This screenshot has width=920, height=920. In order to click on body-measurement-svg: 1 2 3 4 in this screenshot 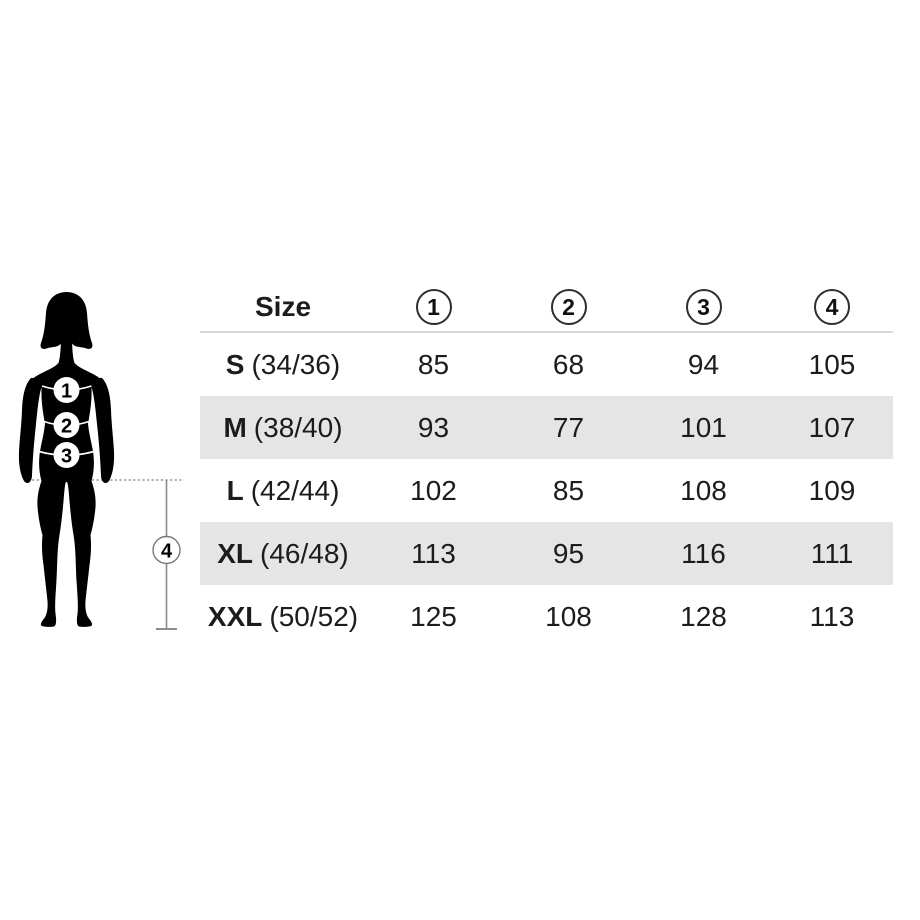, I will do `click(101, 461)`.